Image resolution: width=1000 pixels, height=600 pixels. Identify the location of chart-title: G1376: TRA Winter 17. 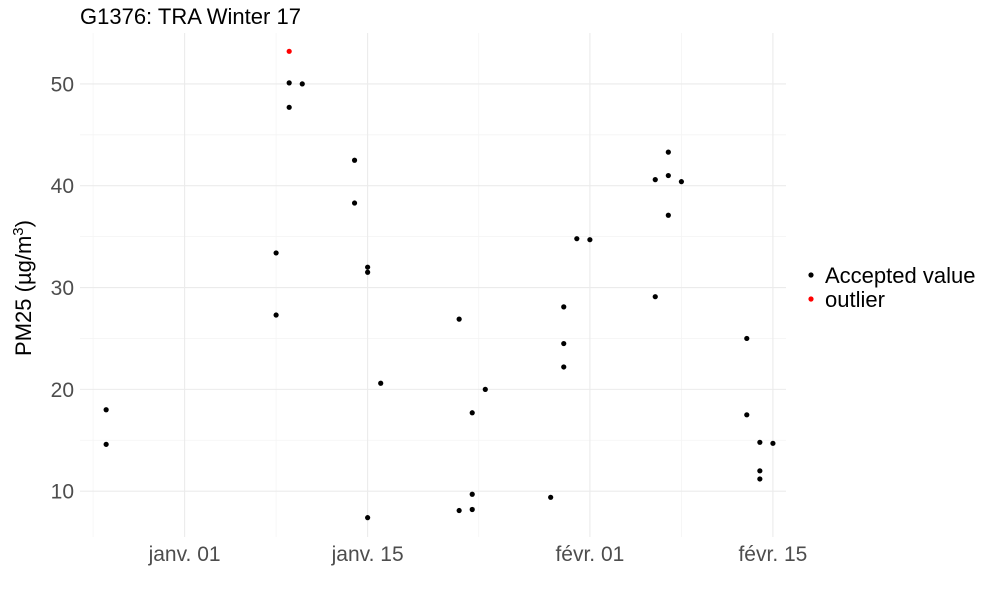
(190, 16).